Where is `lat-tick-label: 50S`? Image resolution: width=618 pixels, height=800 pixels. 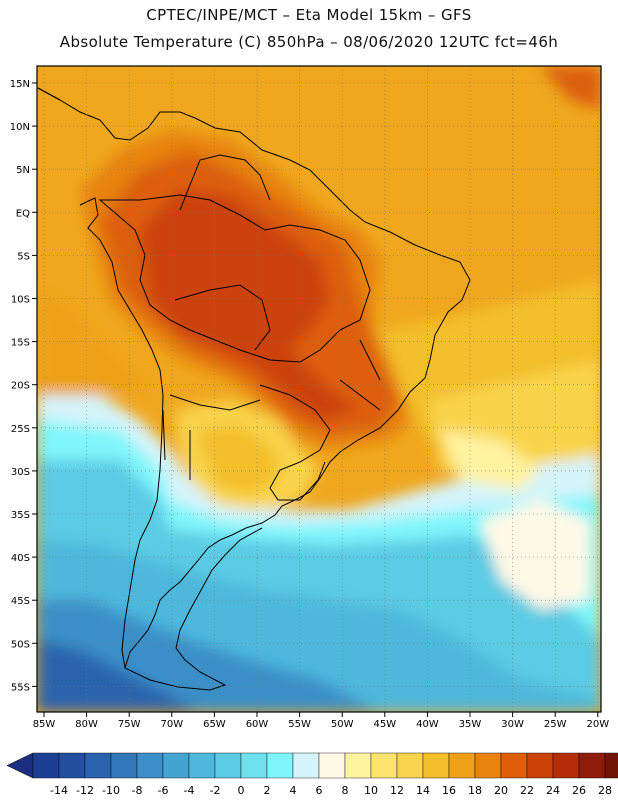 lat-tick-label: 50S is located at coordinates (20, 644).